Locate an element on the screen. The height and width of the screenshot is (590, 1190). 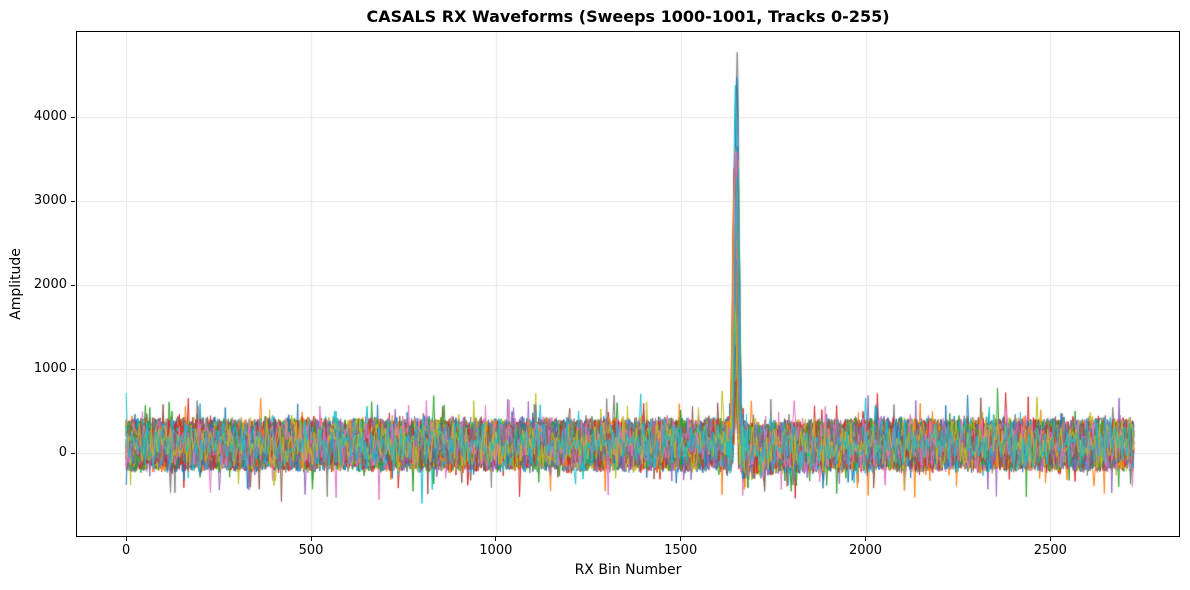
x-tick-label: 1500 is located at coordinates (681, 550).